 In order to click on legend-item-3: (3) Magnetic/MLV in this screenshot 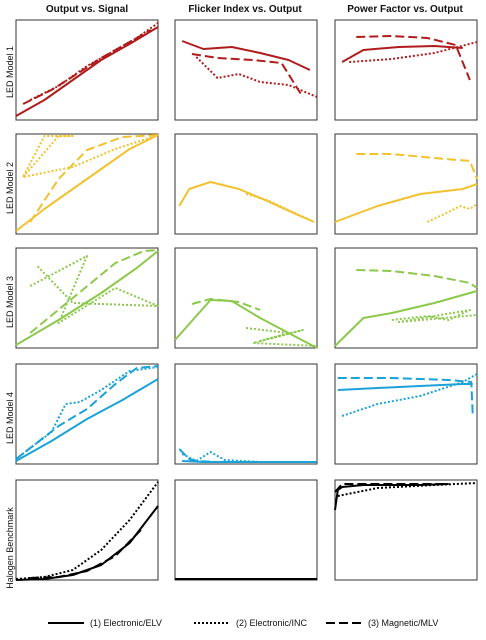, I will do `click(382, 623)`.